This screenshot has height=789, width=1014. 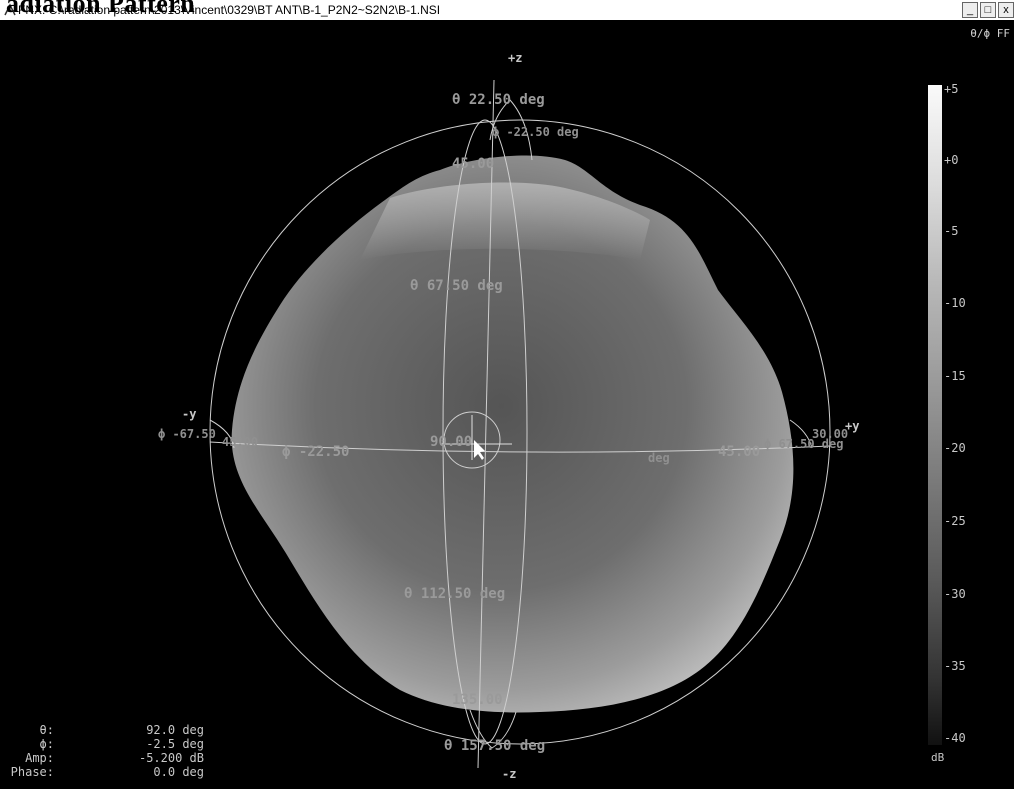 I want to click on colorbar-tick: -30, so click(x=955, y=594).